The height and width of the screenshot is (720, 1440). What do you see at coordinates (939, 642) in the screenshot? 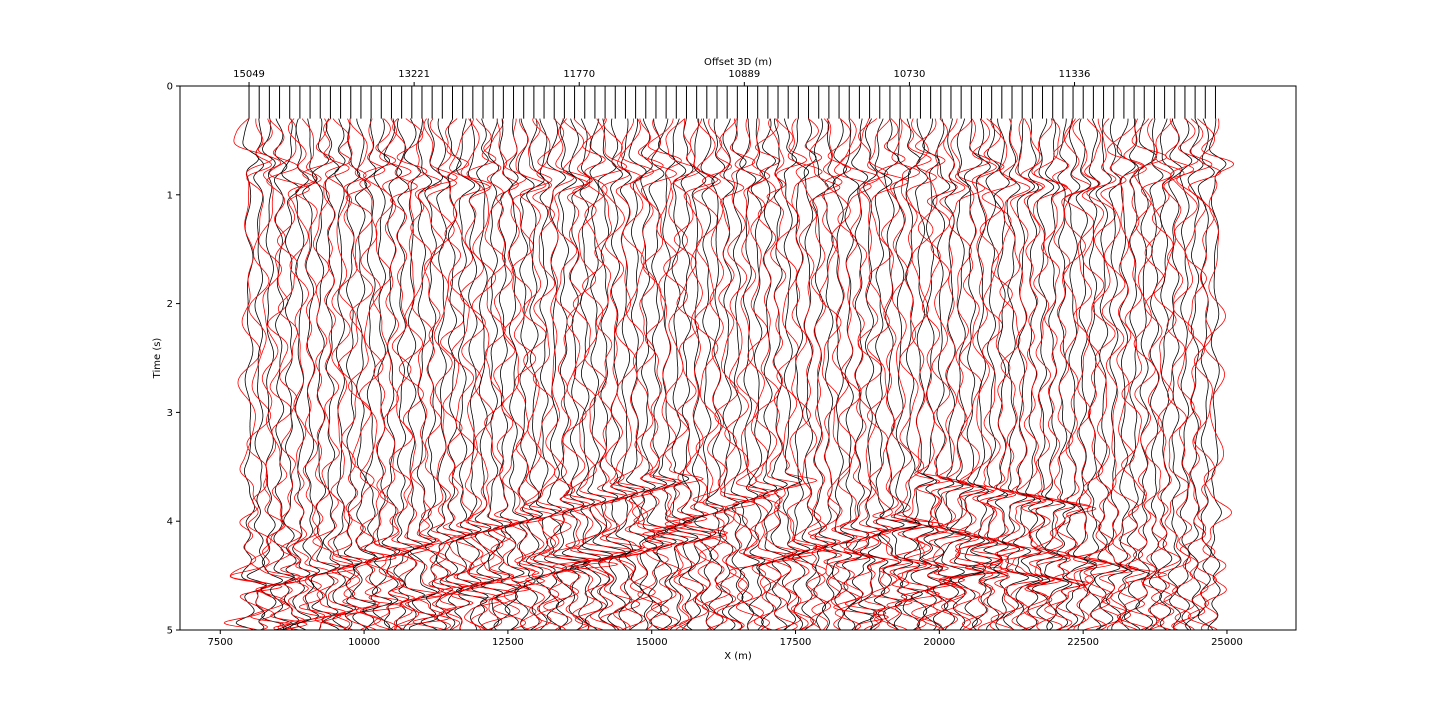
I see `x-tick-label: 20000` at bounding box center [939, 642].